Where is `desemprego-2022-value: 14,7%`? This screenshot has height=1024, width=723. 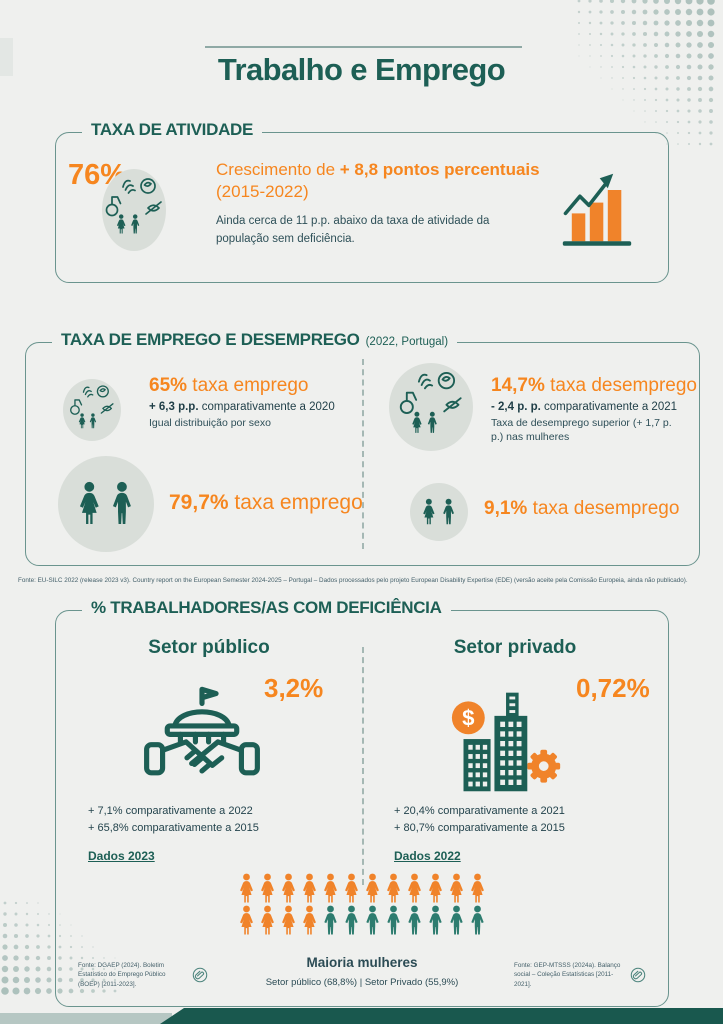 desemprego-2022-value: 14,7% is located at coordinates (518, 385).